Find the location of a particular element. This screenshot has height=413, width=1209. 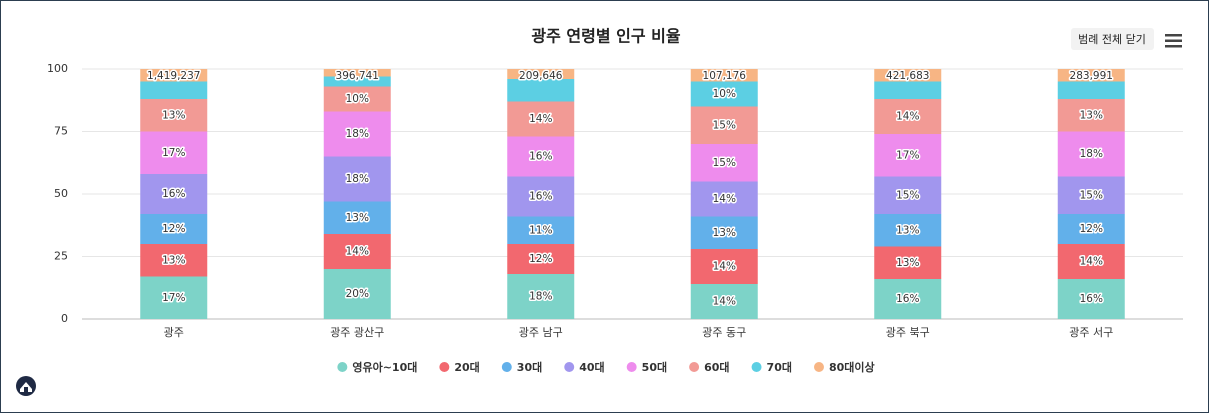

legend-label: 60대 is located at coordinates (716, 367).